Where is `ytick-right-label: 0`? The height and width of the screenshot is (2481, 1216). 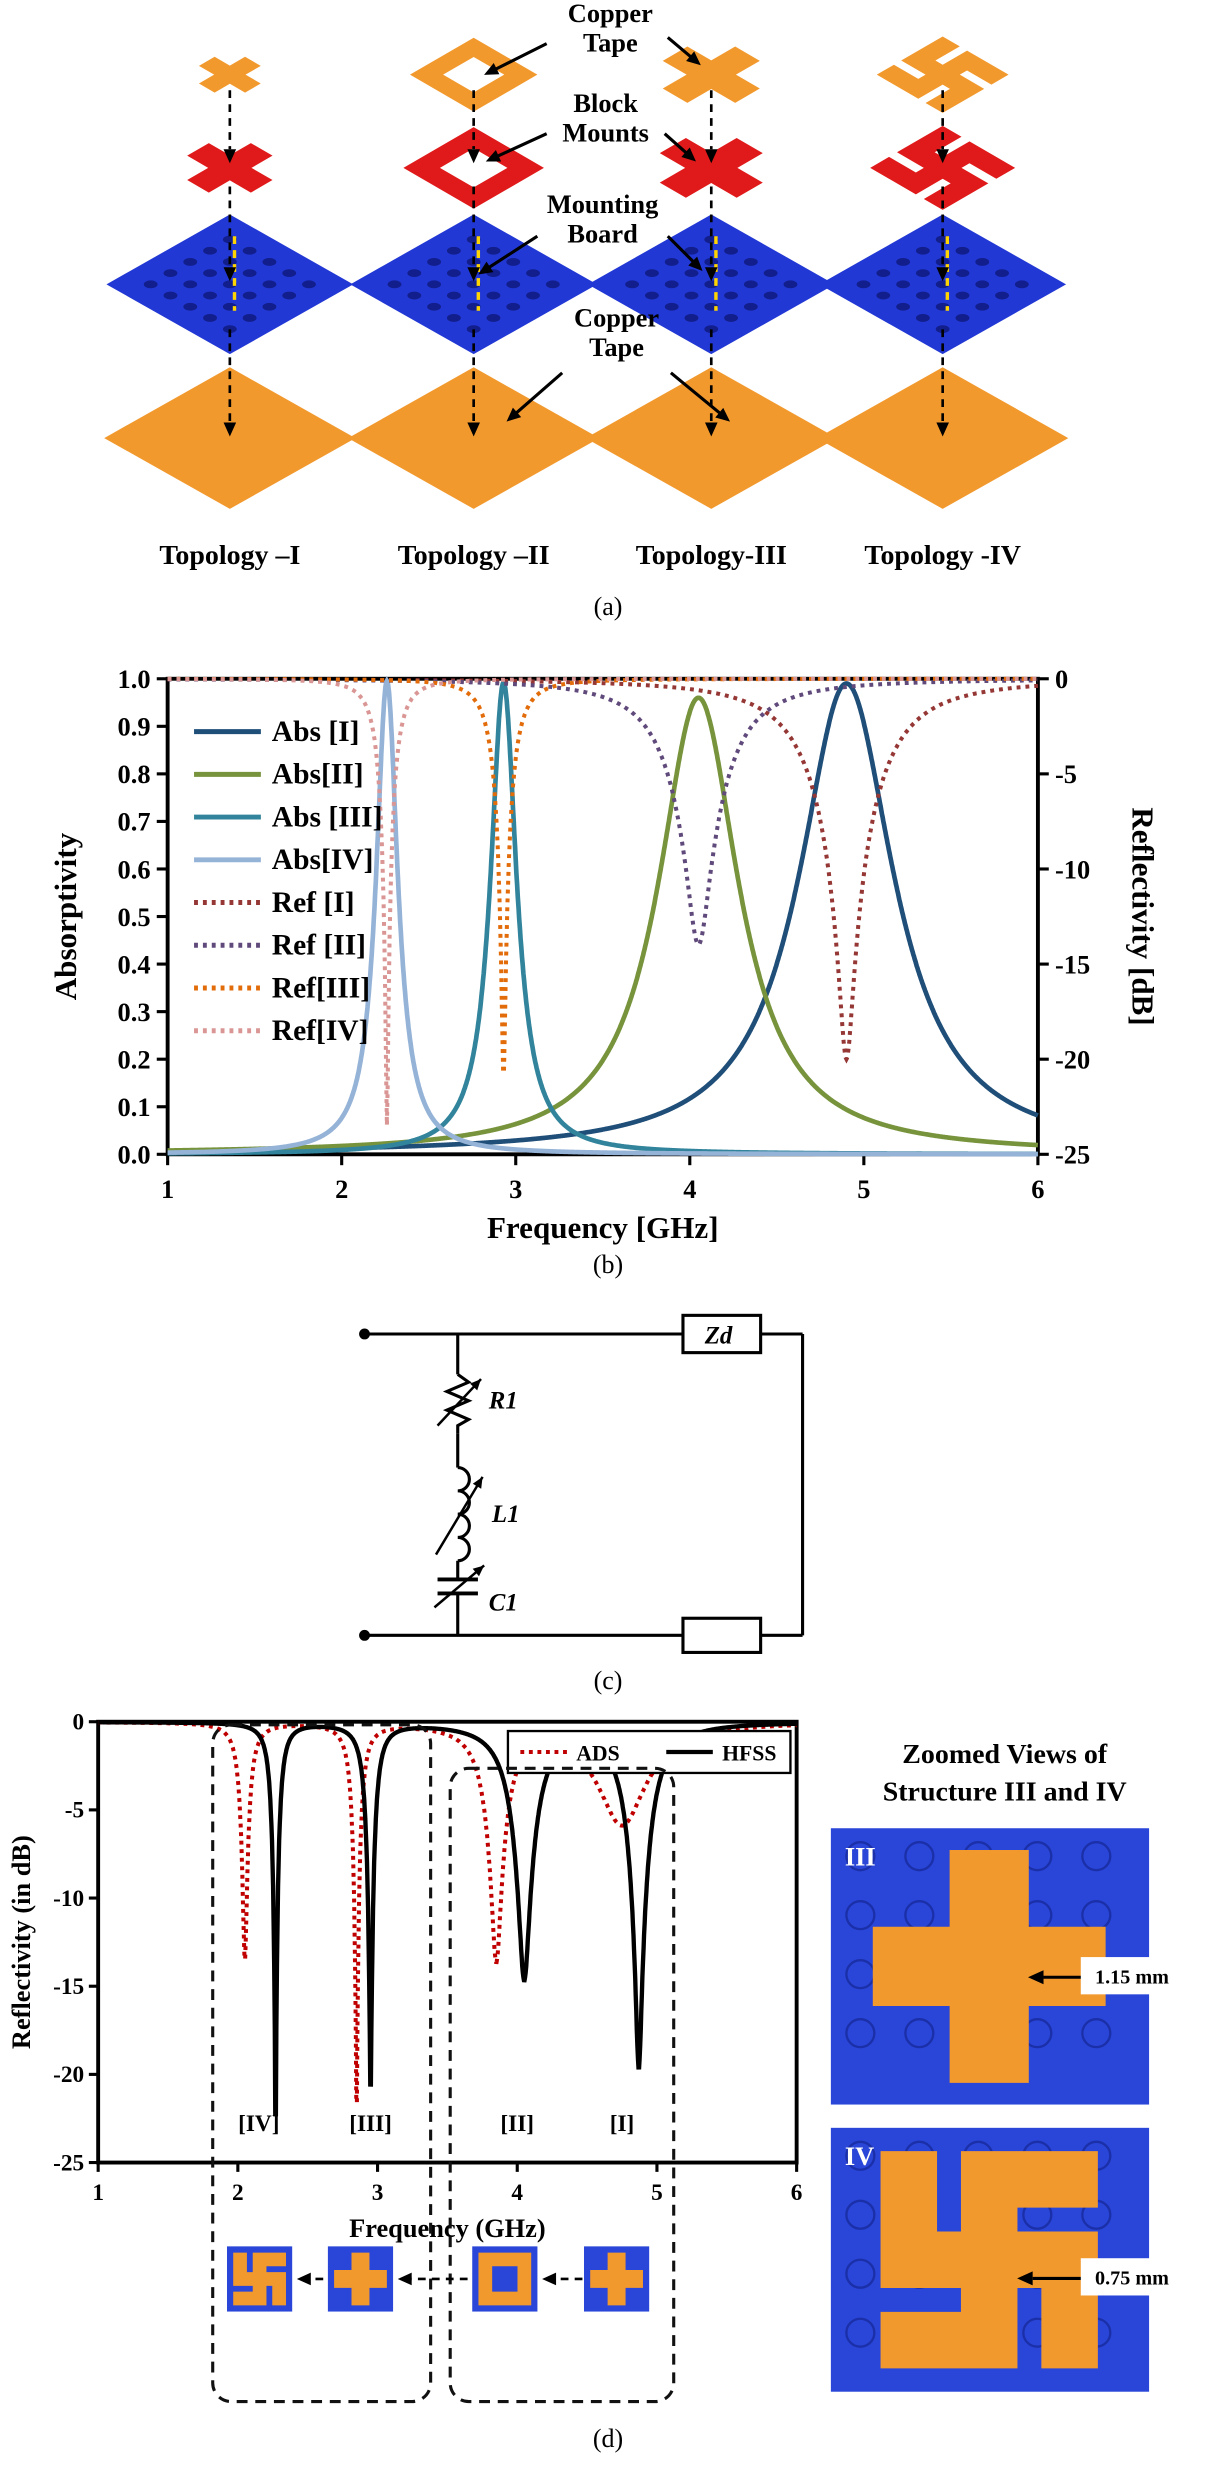 ytick-right-label: 0 is located at coordinates (1061, 679).